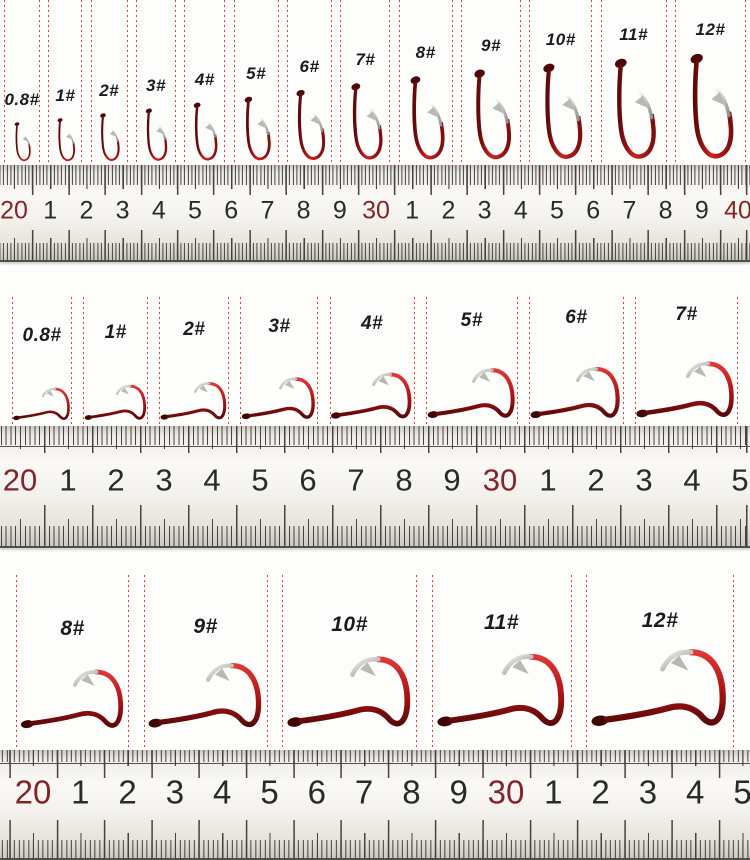 The image size is (750, 860). I want to click on hook-item: 9#, so click(490, 82).